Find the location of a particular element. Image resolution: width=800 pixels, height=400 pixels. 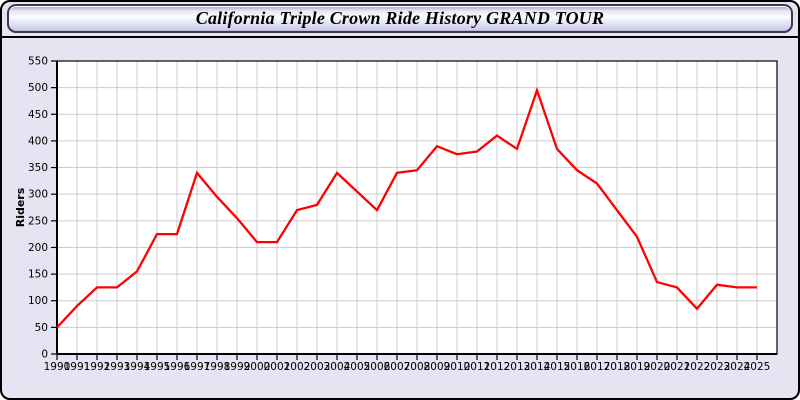

x-axis-tick-label: 2021 is located at coordinates (677, 367).